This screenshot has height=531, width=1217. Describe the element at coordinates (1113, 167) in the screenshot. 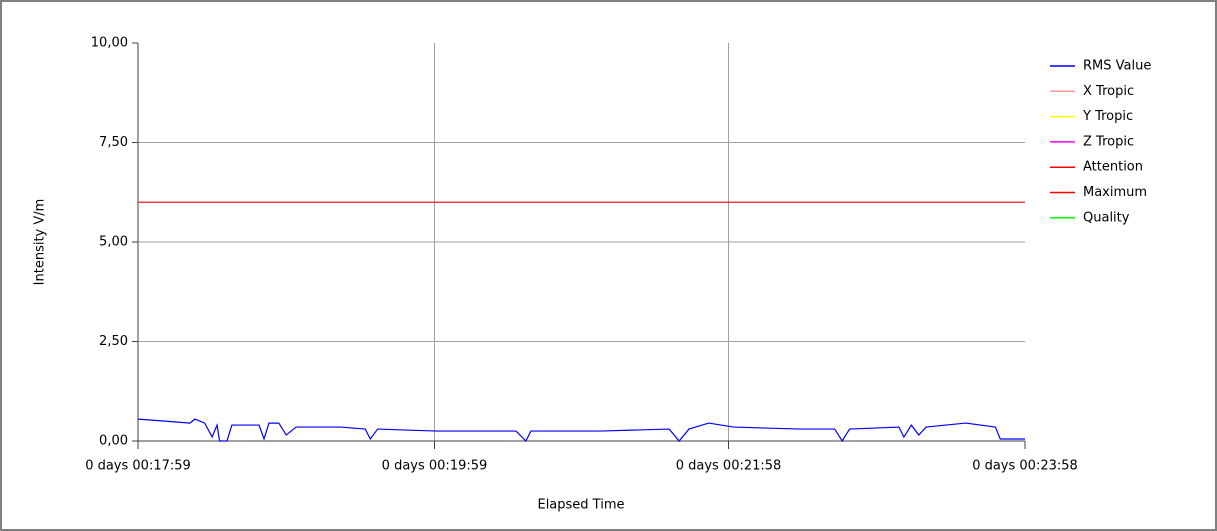

I see `legend-label: Attention` at that location.